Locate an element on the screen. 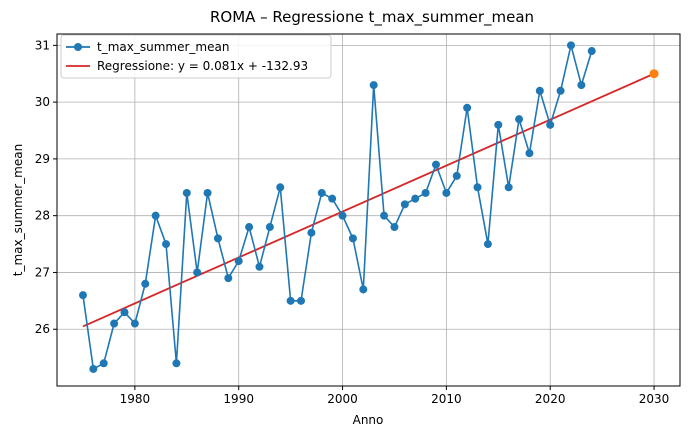 The height and width of the screenshot is (435, 700). x-tick-label: 2020 is located at coordinates (550, 399).